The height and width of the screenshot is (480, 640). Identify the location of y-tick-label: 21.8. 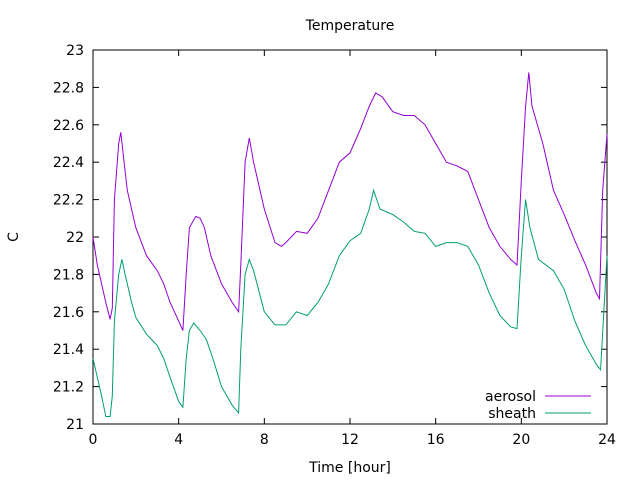
(68, 275).